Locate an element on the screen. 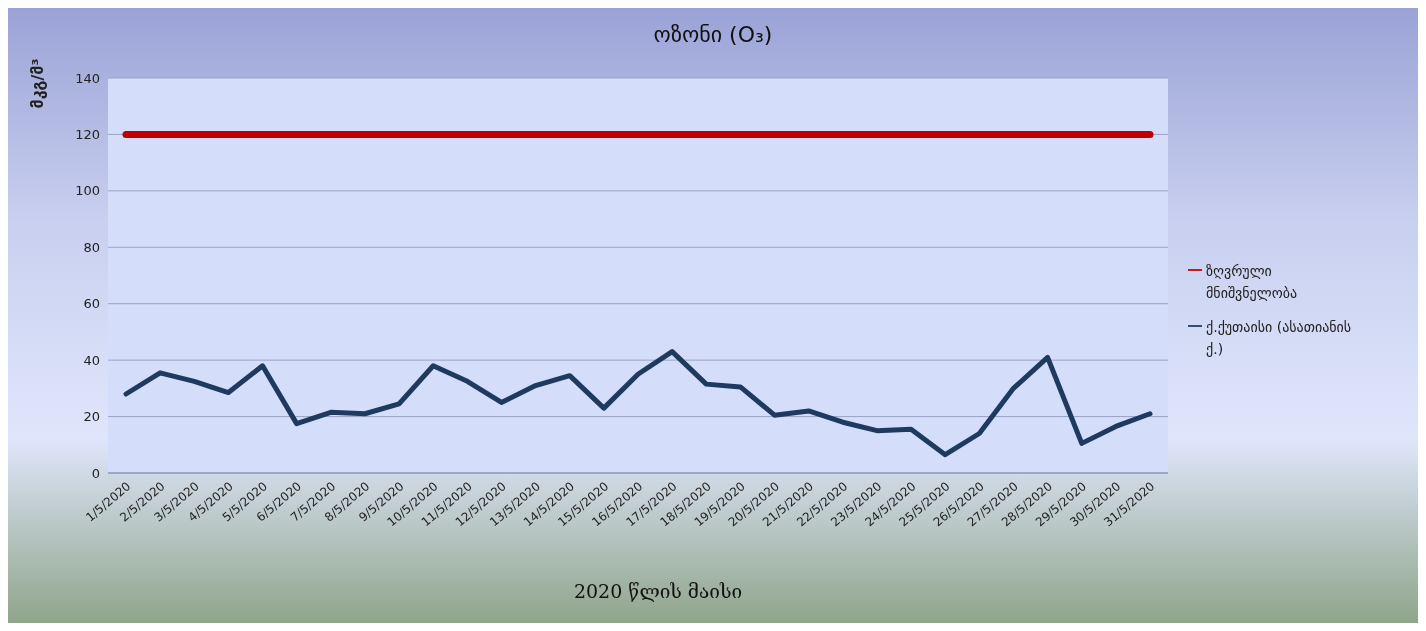  x-axis-title: 2020 წლის მაისი is located at coordinates (658, 591).